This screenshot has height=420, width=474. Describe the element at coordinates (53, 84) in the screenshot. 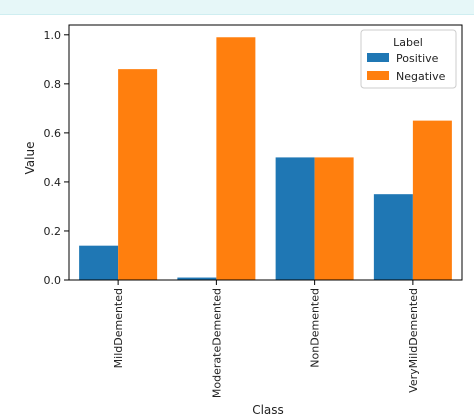

I see `y-tick-label: 0.8` at that location.